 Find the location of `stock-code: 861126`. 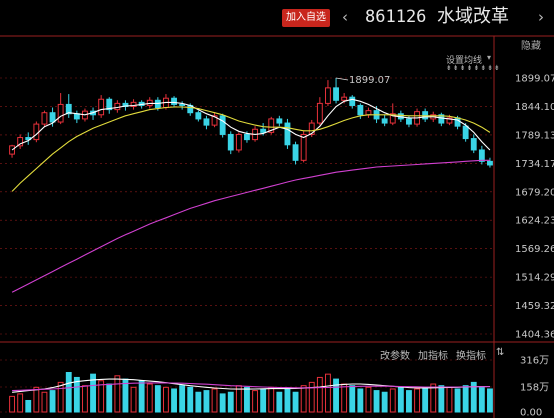

stock-code: 861126 is located at coordinates (396, 17).